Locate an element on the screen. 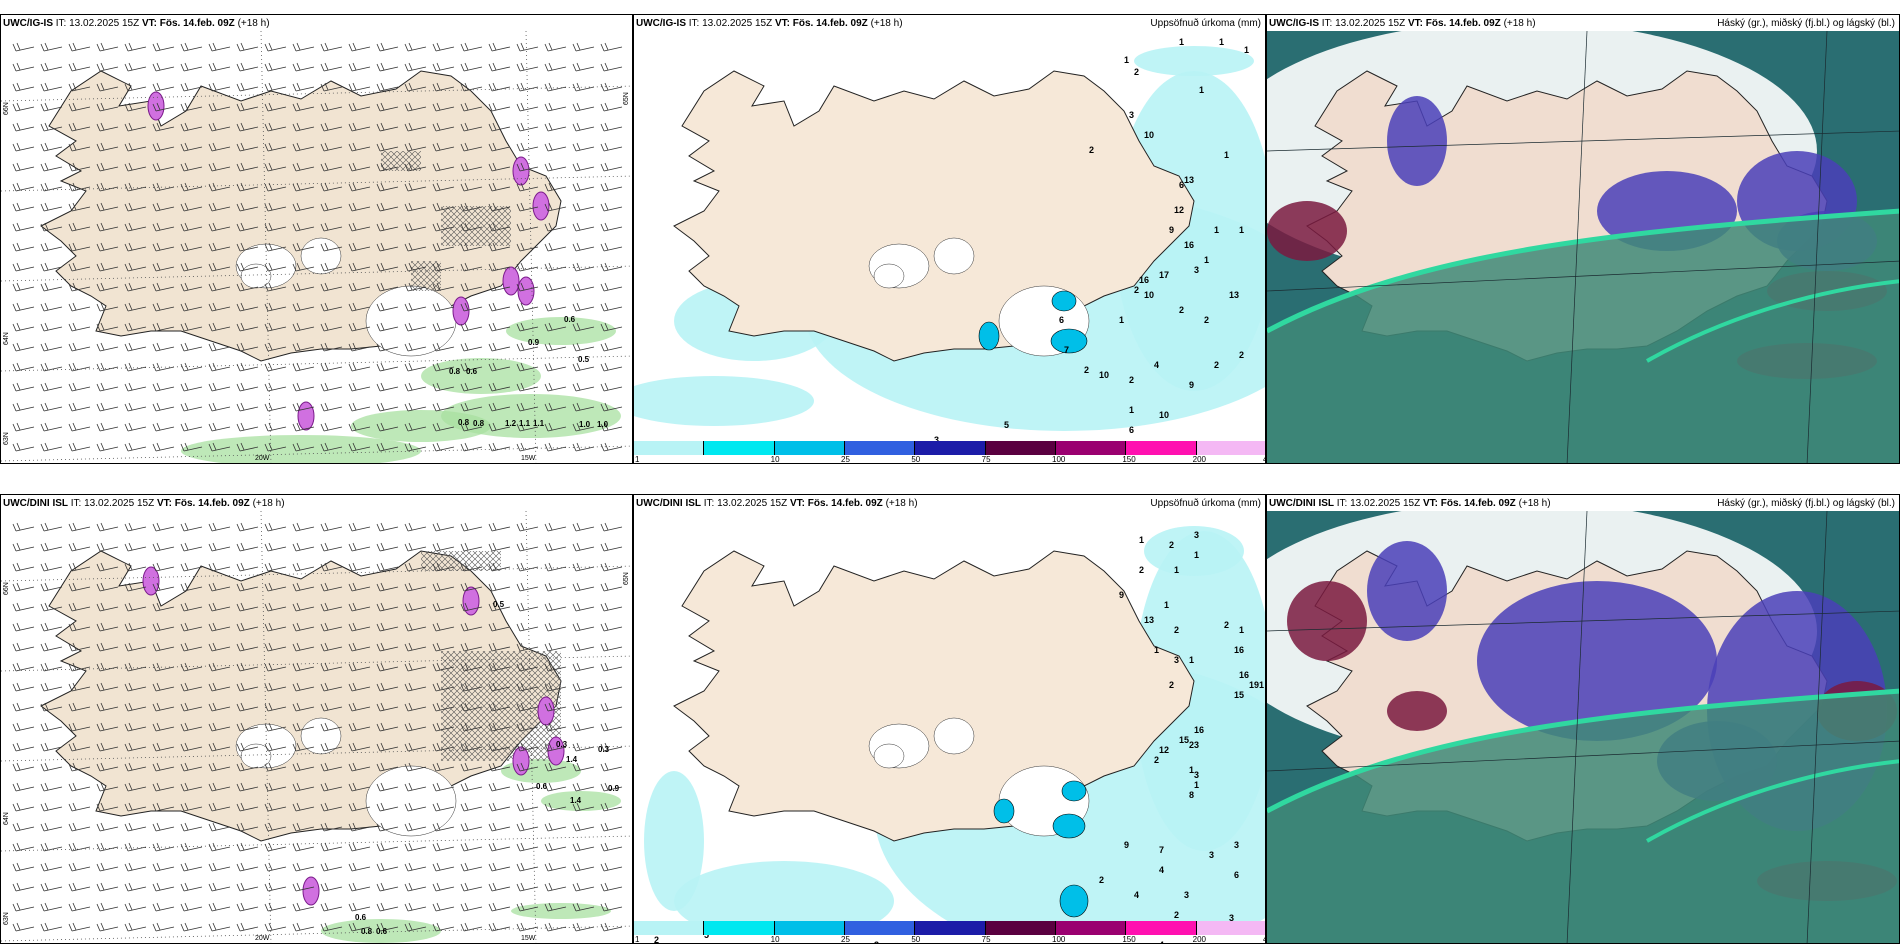  colorbar-tick: 50 is located at coordinates (916, 939).